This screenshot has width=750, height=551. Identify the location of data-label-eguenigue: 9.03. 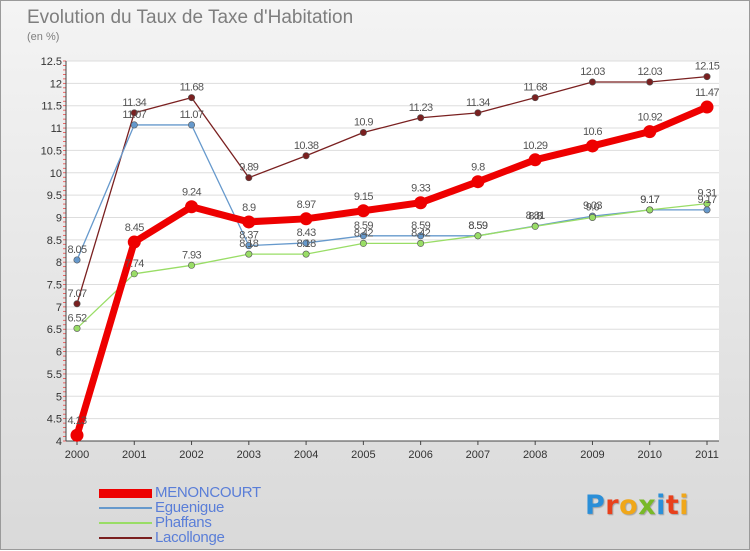
(592, 206).